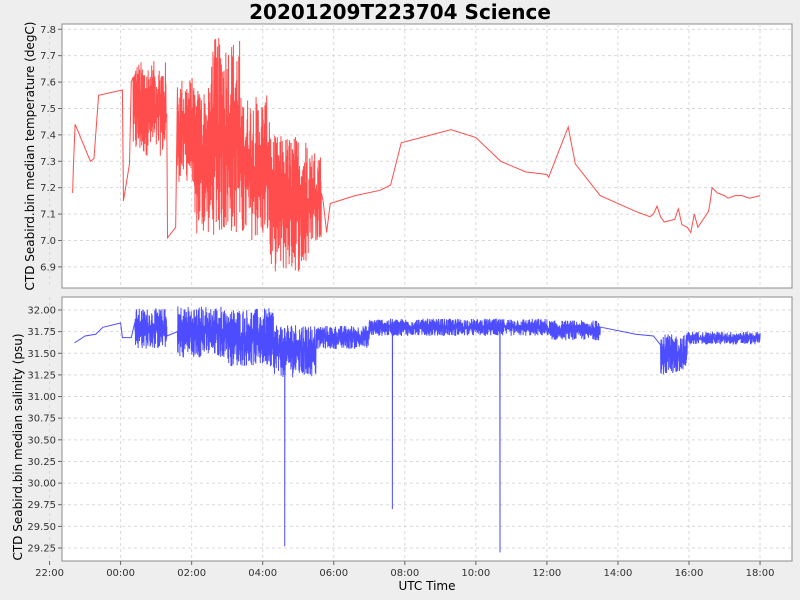  Describe the element at coordinates (48, 241) in the screenshot. I see `y-tick-label: 7.0` at that location.